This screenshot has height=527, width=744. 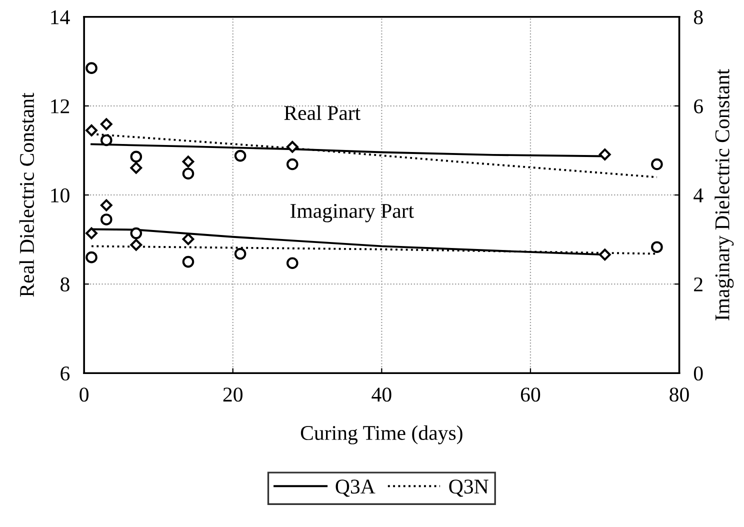 I want to click on y-axis-title: Real Dielectric Constant, so click(x=26, y=194).